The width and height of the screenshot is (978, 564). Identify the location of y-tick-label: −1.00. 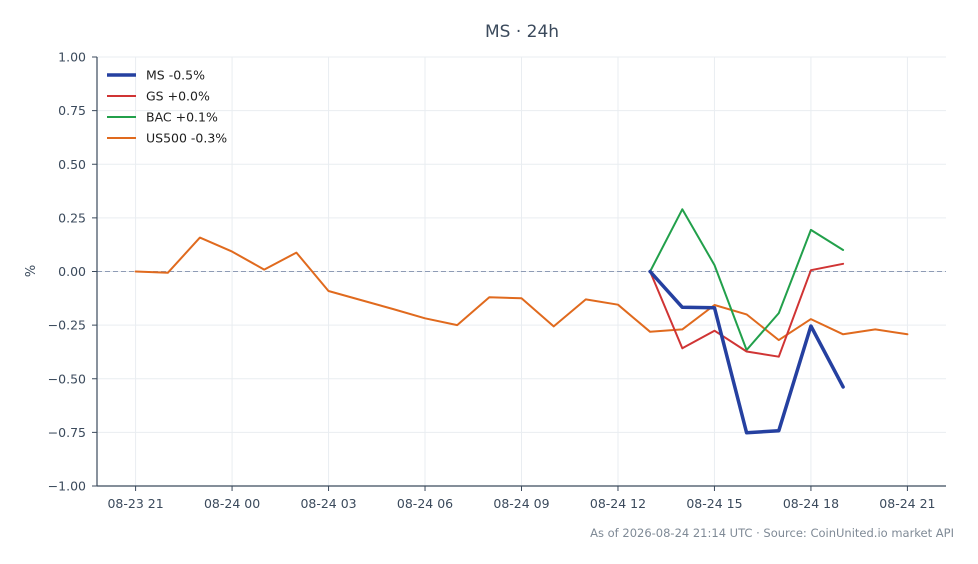
(67, 486).